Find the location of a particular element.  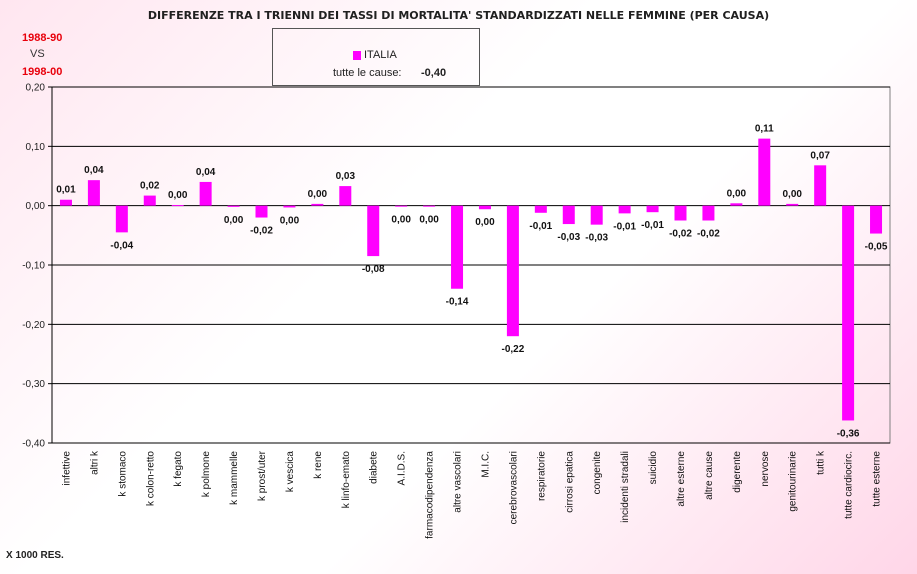

y-tick-label: 0,00 is located at coordinates (36, 206).